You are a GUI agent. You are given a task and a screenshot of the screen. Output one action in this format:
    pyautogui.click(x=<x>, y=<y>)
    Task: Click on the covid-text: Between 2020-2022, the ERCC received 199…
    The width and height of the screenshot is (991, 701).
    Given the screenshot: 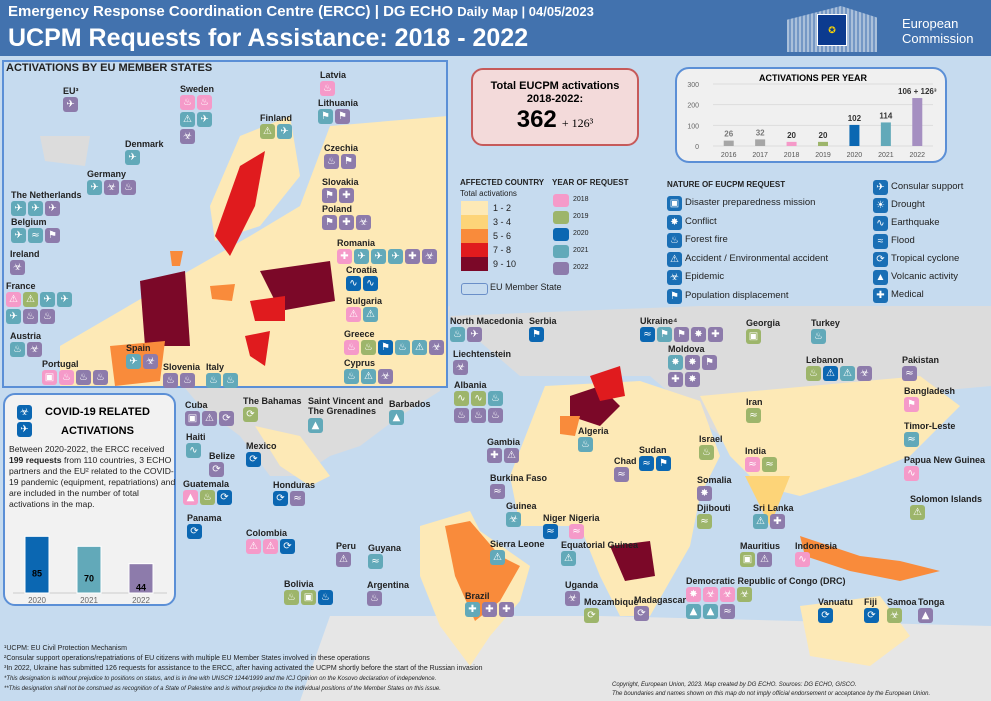 What is the action you would take?
    pyautogui.click(x=92, y=476)
    